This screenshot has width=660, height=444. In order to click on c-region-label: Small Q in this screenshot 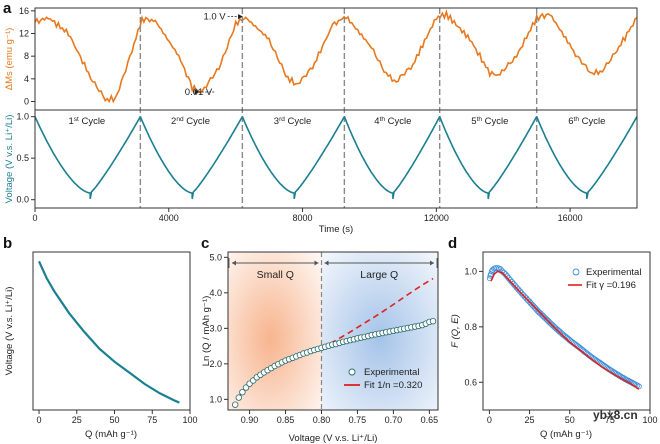, I will do `click(275, 275)`.